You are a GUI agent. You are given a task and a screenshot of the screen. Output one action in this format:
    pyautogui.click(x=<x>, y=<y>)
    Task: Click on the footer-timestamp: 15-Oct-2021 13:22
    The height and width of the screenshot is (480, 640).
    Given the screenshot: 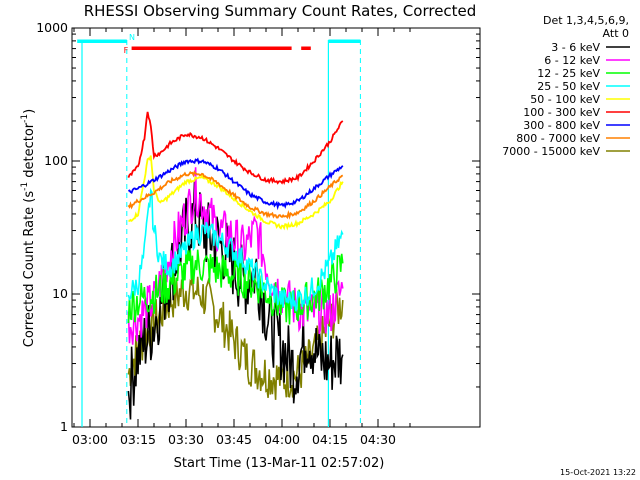 What is the action you would take?
    pyautogui.click(x=598, y=472)
    